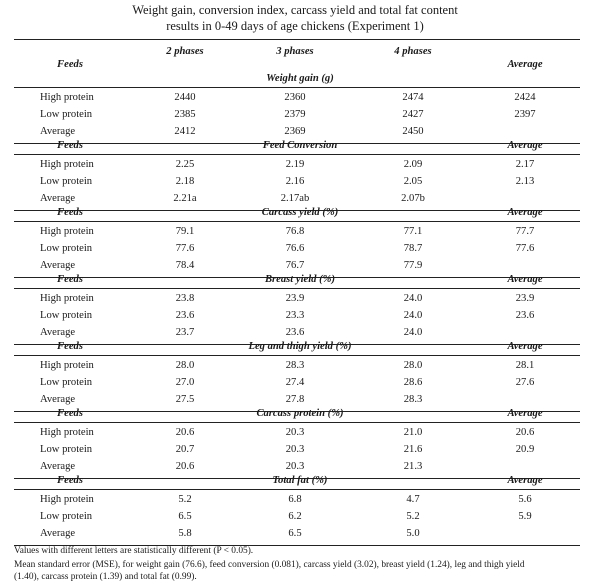  Describe the element at coordinates (300, 279) in the screenshot. I see `section-title: Breast yield (%)` at that location.